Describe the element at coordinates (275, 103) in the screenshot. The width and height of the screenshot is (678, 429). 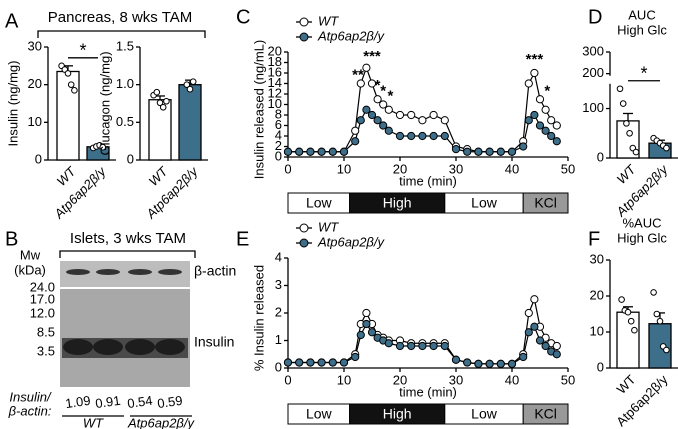
I see `y-tick-label: 10` at that location.